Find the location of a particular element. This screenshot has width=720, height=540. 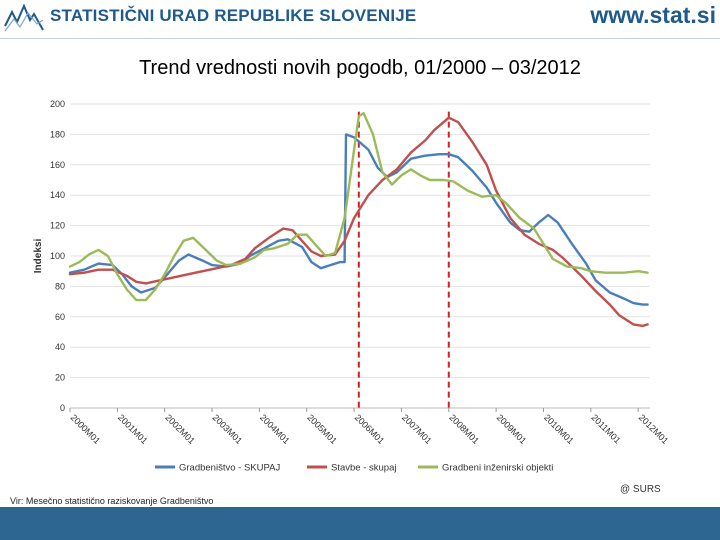

y-tick-label: 140 is located at coordinates (57, 195).